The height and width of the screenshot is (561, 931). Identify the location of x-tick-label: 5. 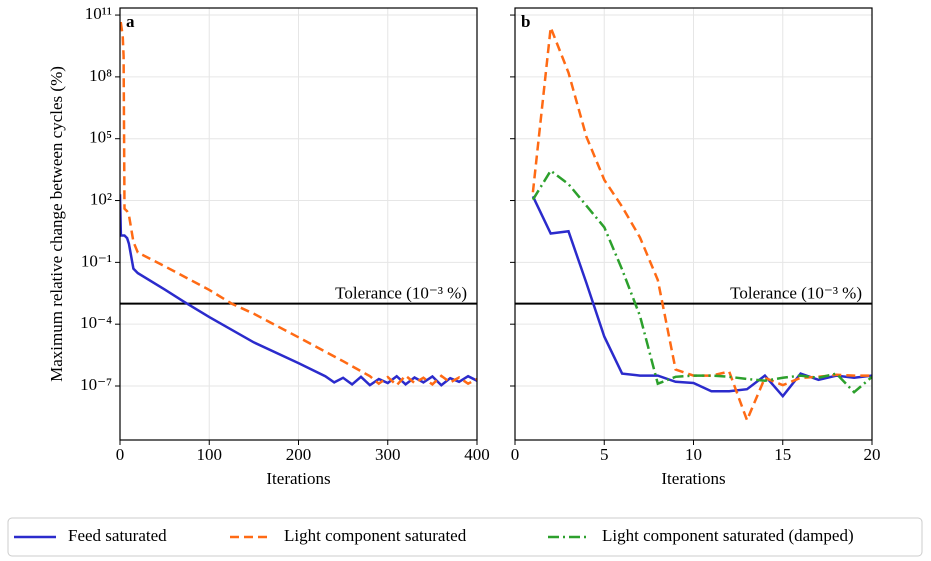
(604, 454).